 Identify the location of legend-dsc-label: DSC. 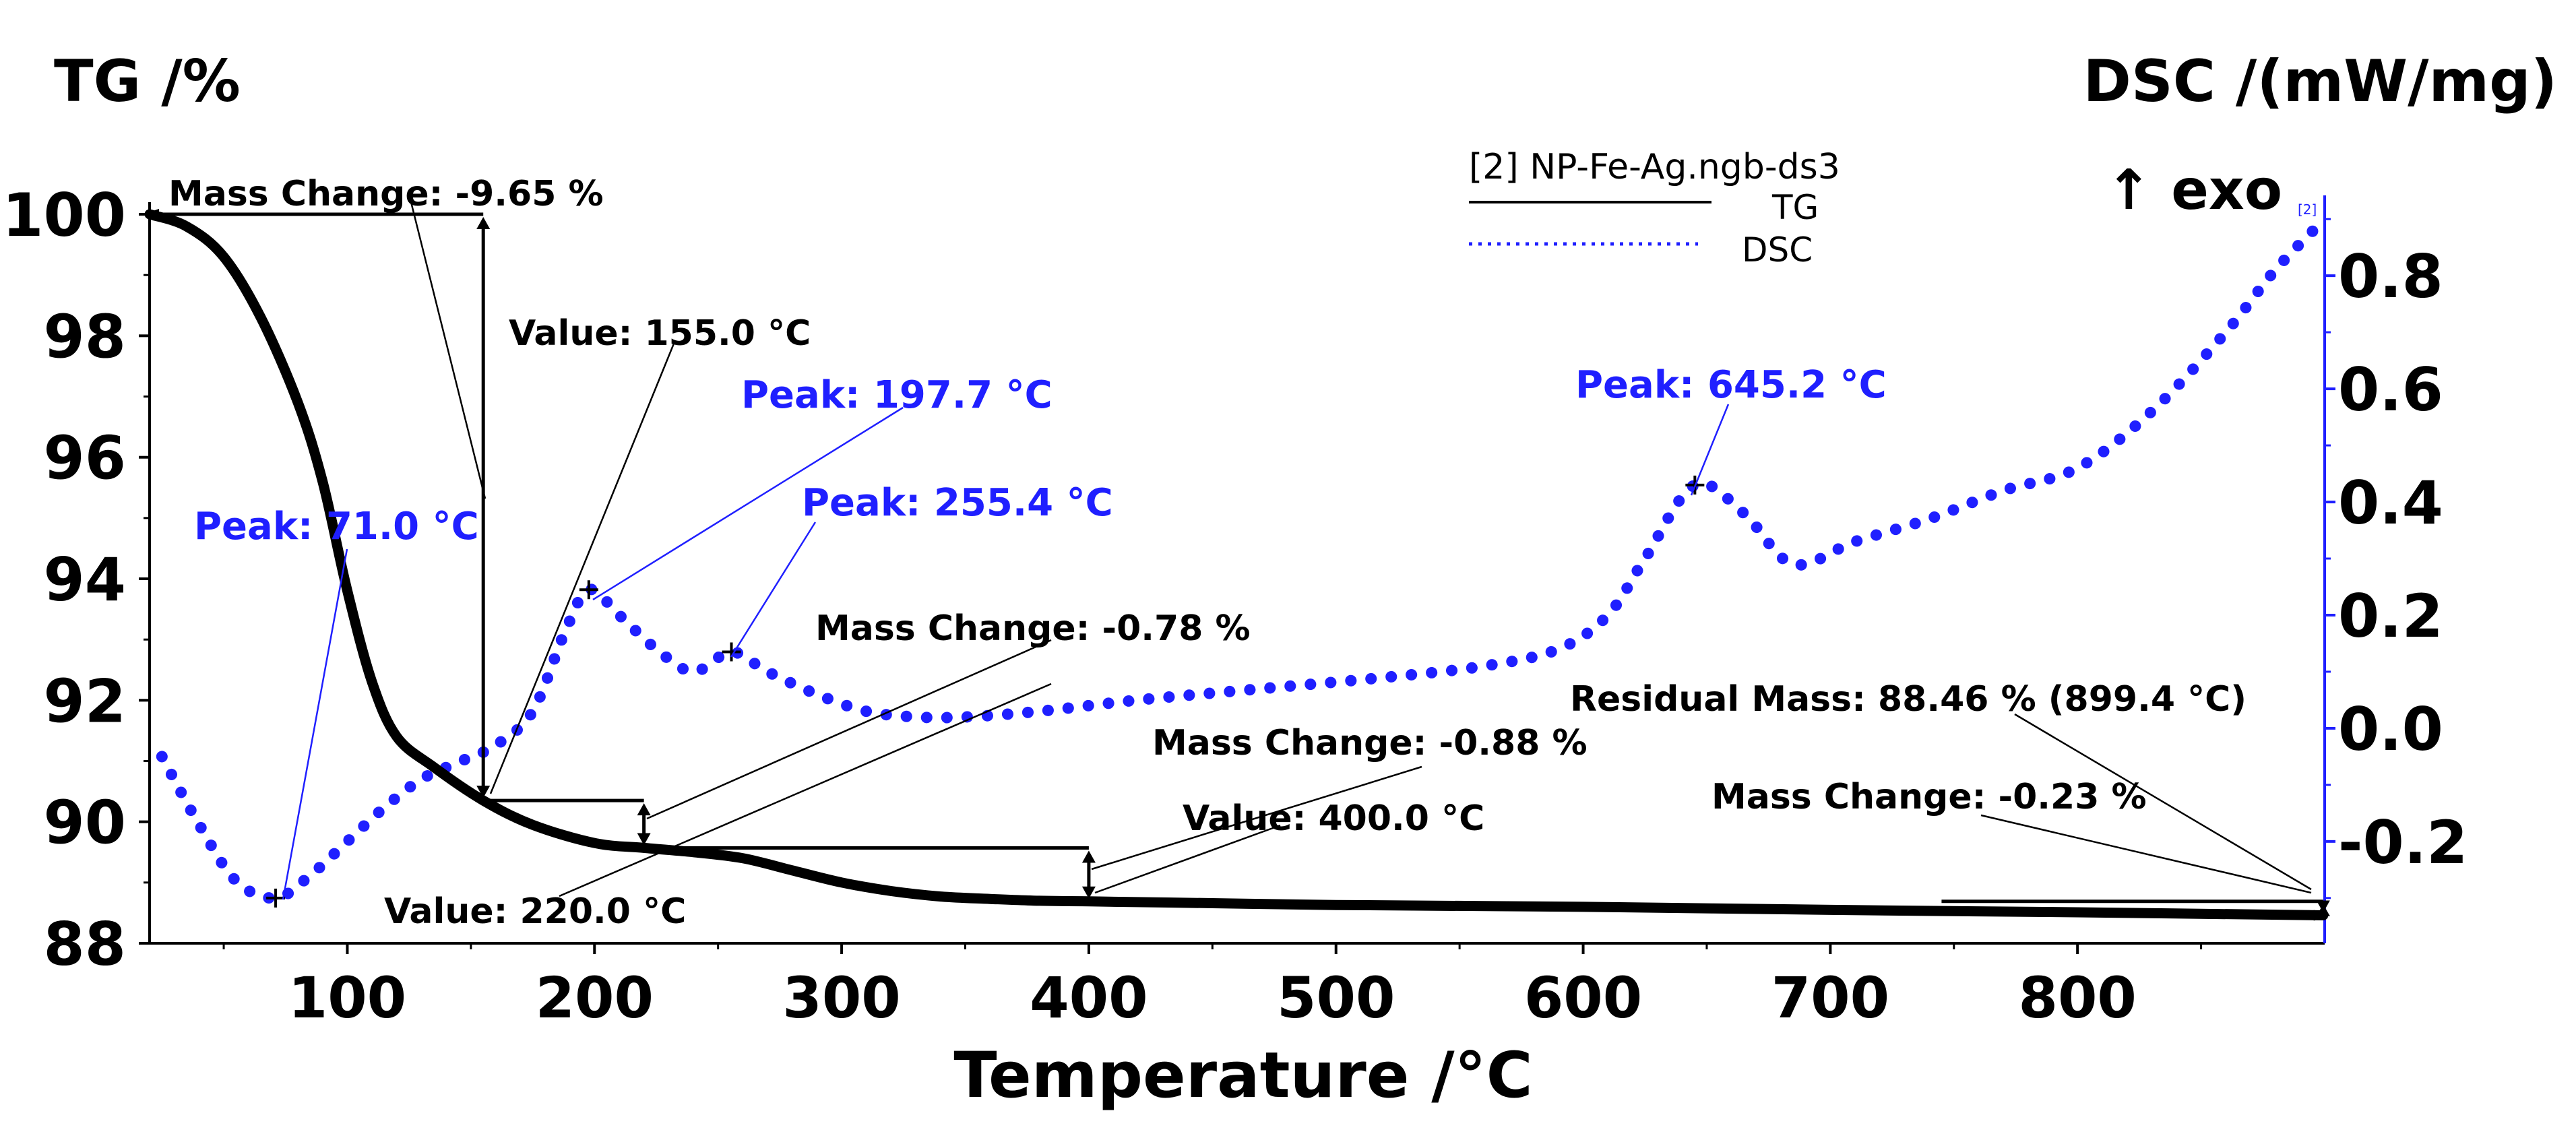
(1777, 250).